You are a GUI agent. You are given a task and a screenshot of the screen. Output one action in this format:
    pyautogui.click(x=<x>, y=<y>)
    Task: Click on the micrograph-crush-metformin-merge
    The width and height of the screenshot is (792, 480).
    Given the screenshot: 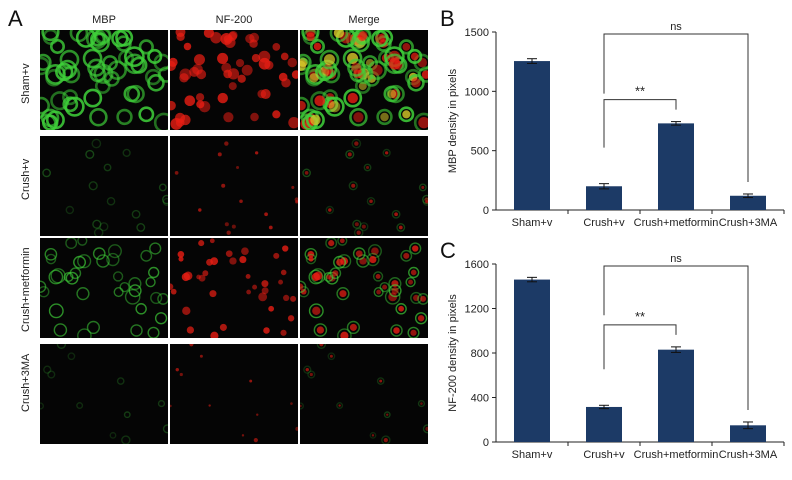 What is the action you would take?
    pyautogui.click(x=364, y=288)
    